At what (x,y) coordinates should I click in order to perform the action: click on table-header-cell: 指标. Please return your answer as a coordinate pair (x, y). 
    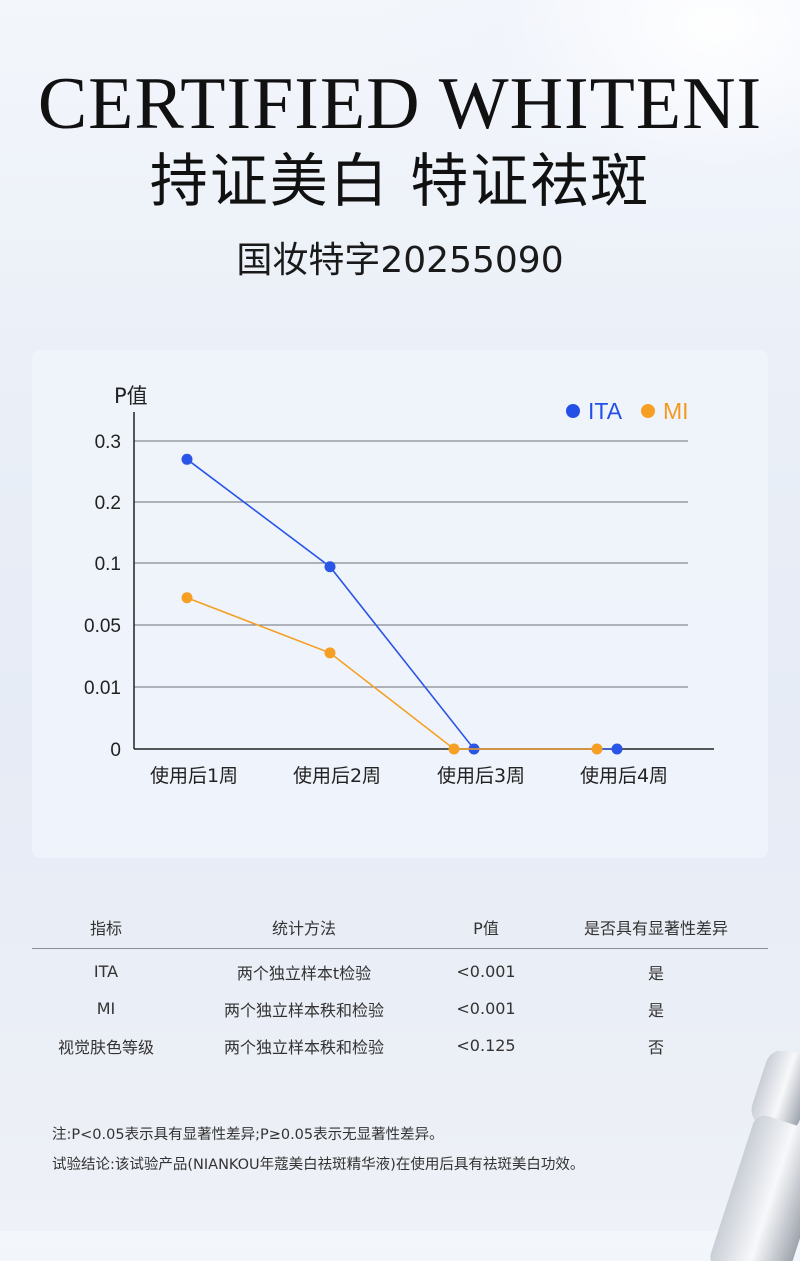
    Looking at the image, I should click on (105, 928).